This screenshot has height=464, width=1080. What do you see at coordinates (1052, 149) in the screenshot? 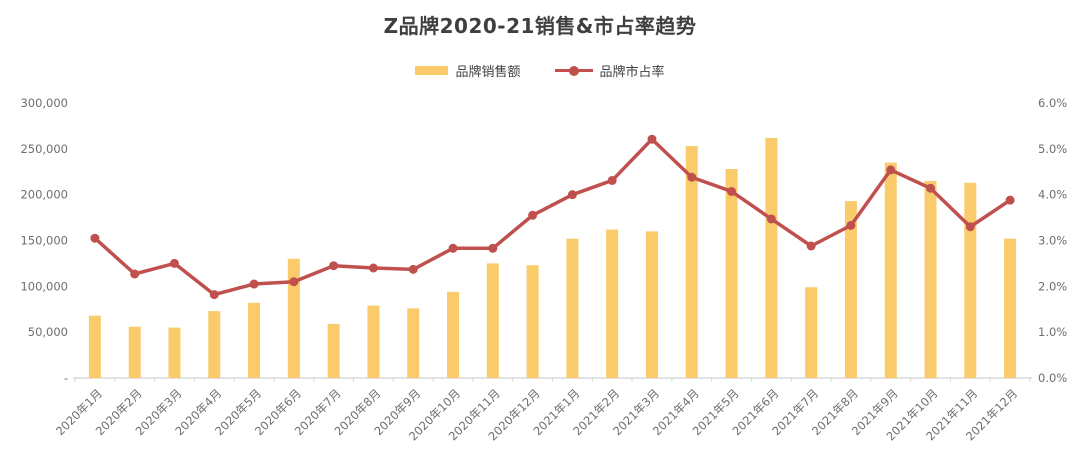
I see `y-axis-right-label: 5.0%` at bounding box center [1052, 149].